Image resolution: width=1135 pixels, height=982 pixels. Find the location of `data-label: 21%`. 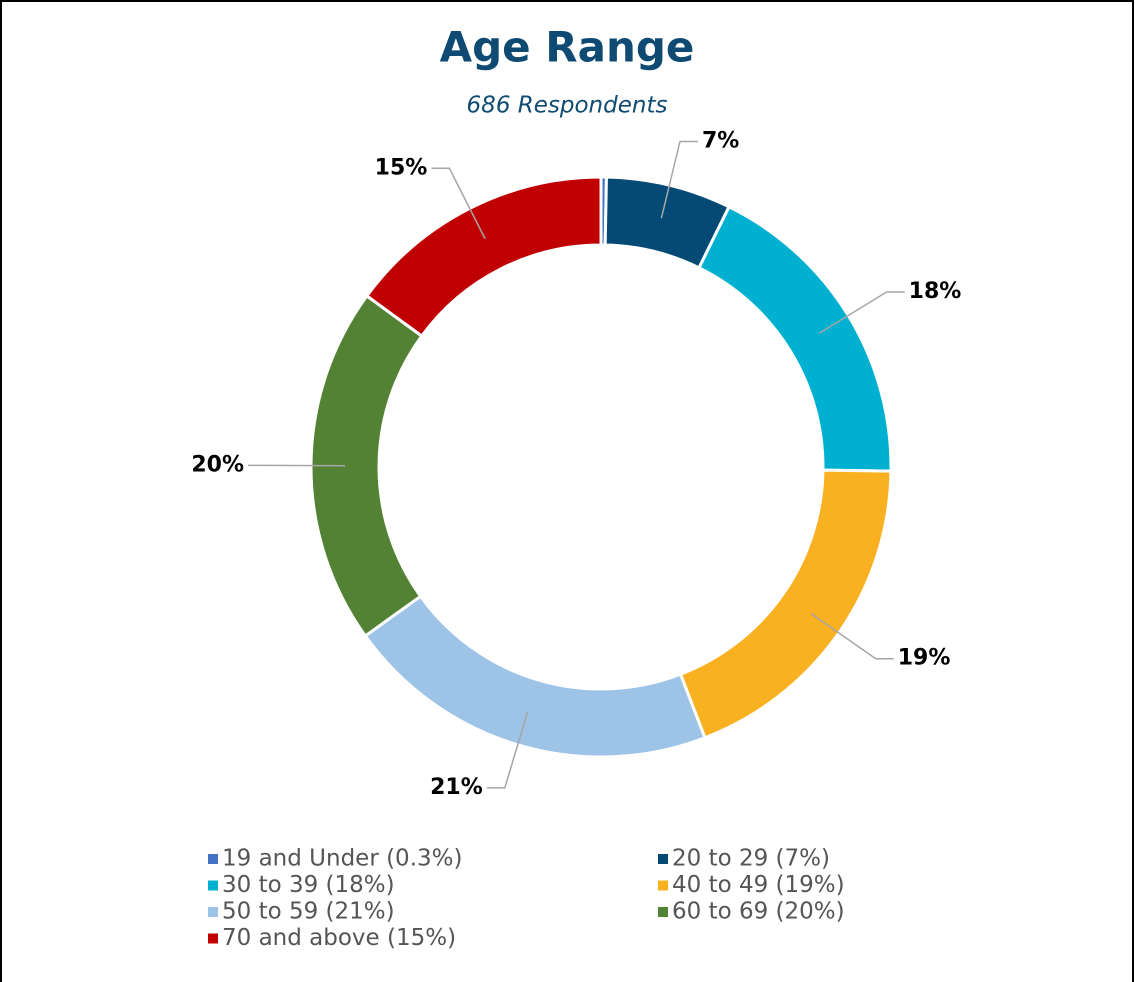

data-label: 21% is located at coordinates (456, 787).